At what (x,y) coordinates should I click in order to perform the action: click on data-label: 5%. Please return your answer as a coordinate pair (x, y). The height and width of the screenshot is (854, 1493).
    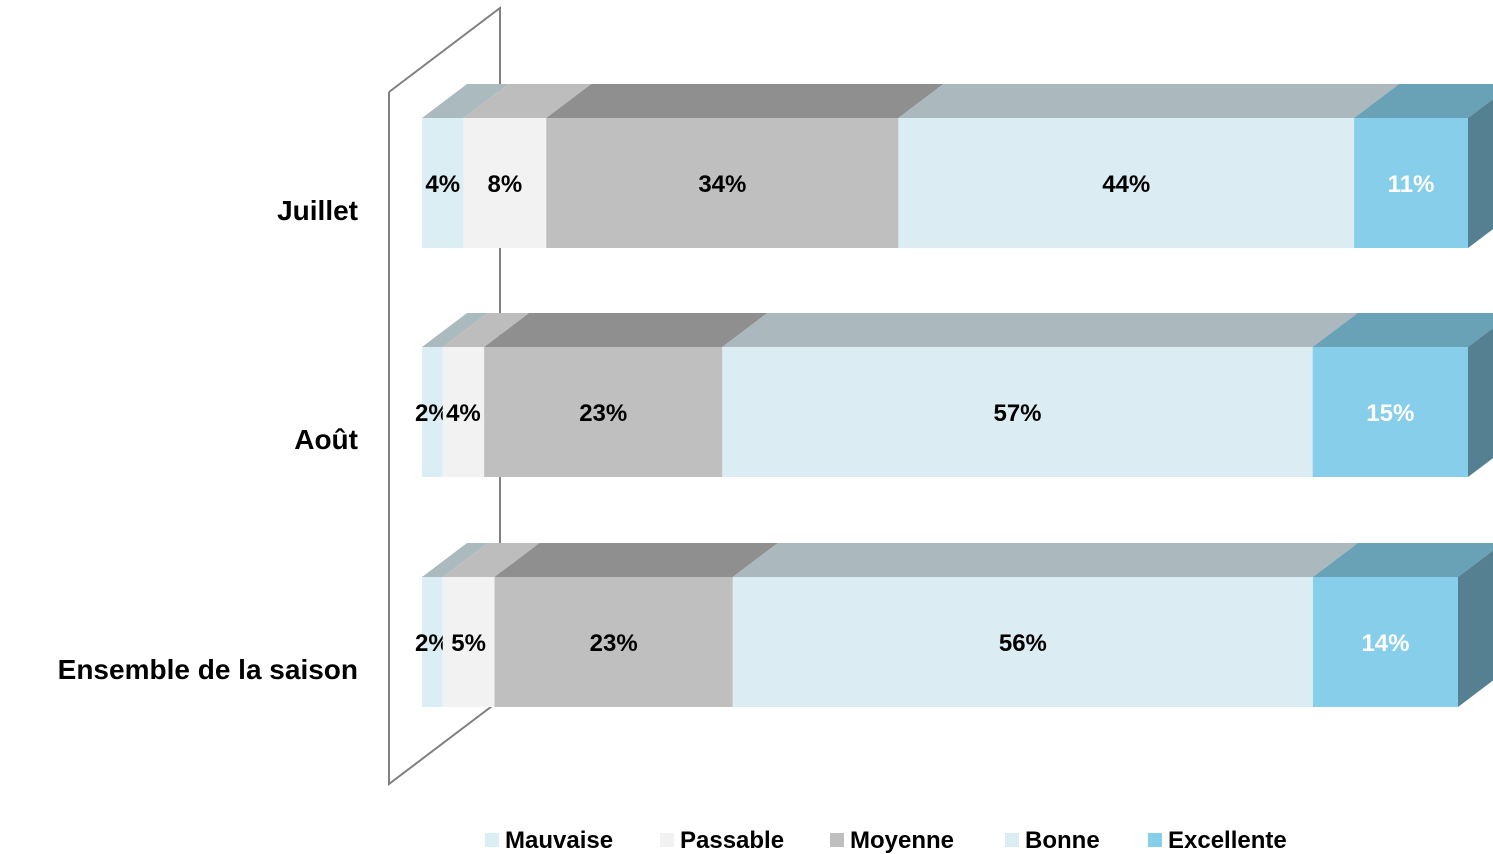
    Looking at the image, I should click on (468, 643).